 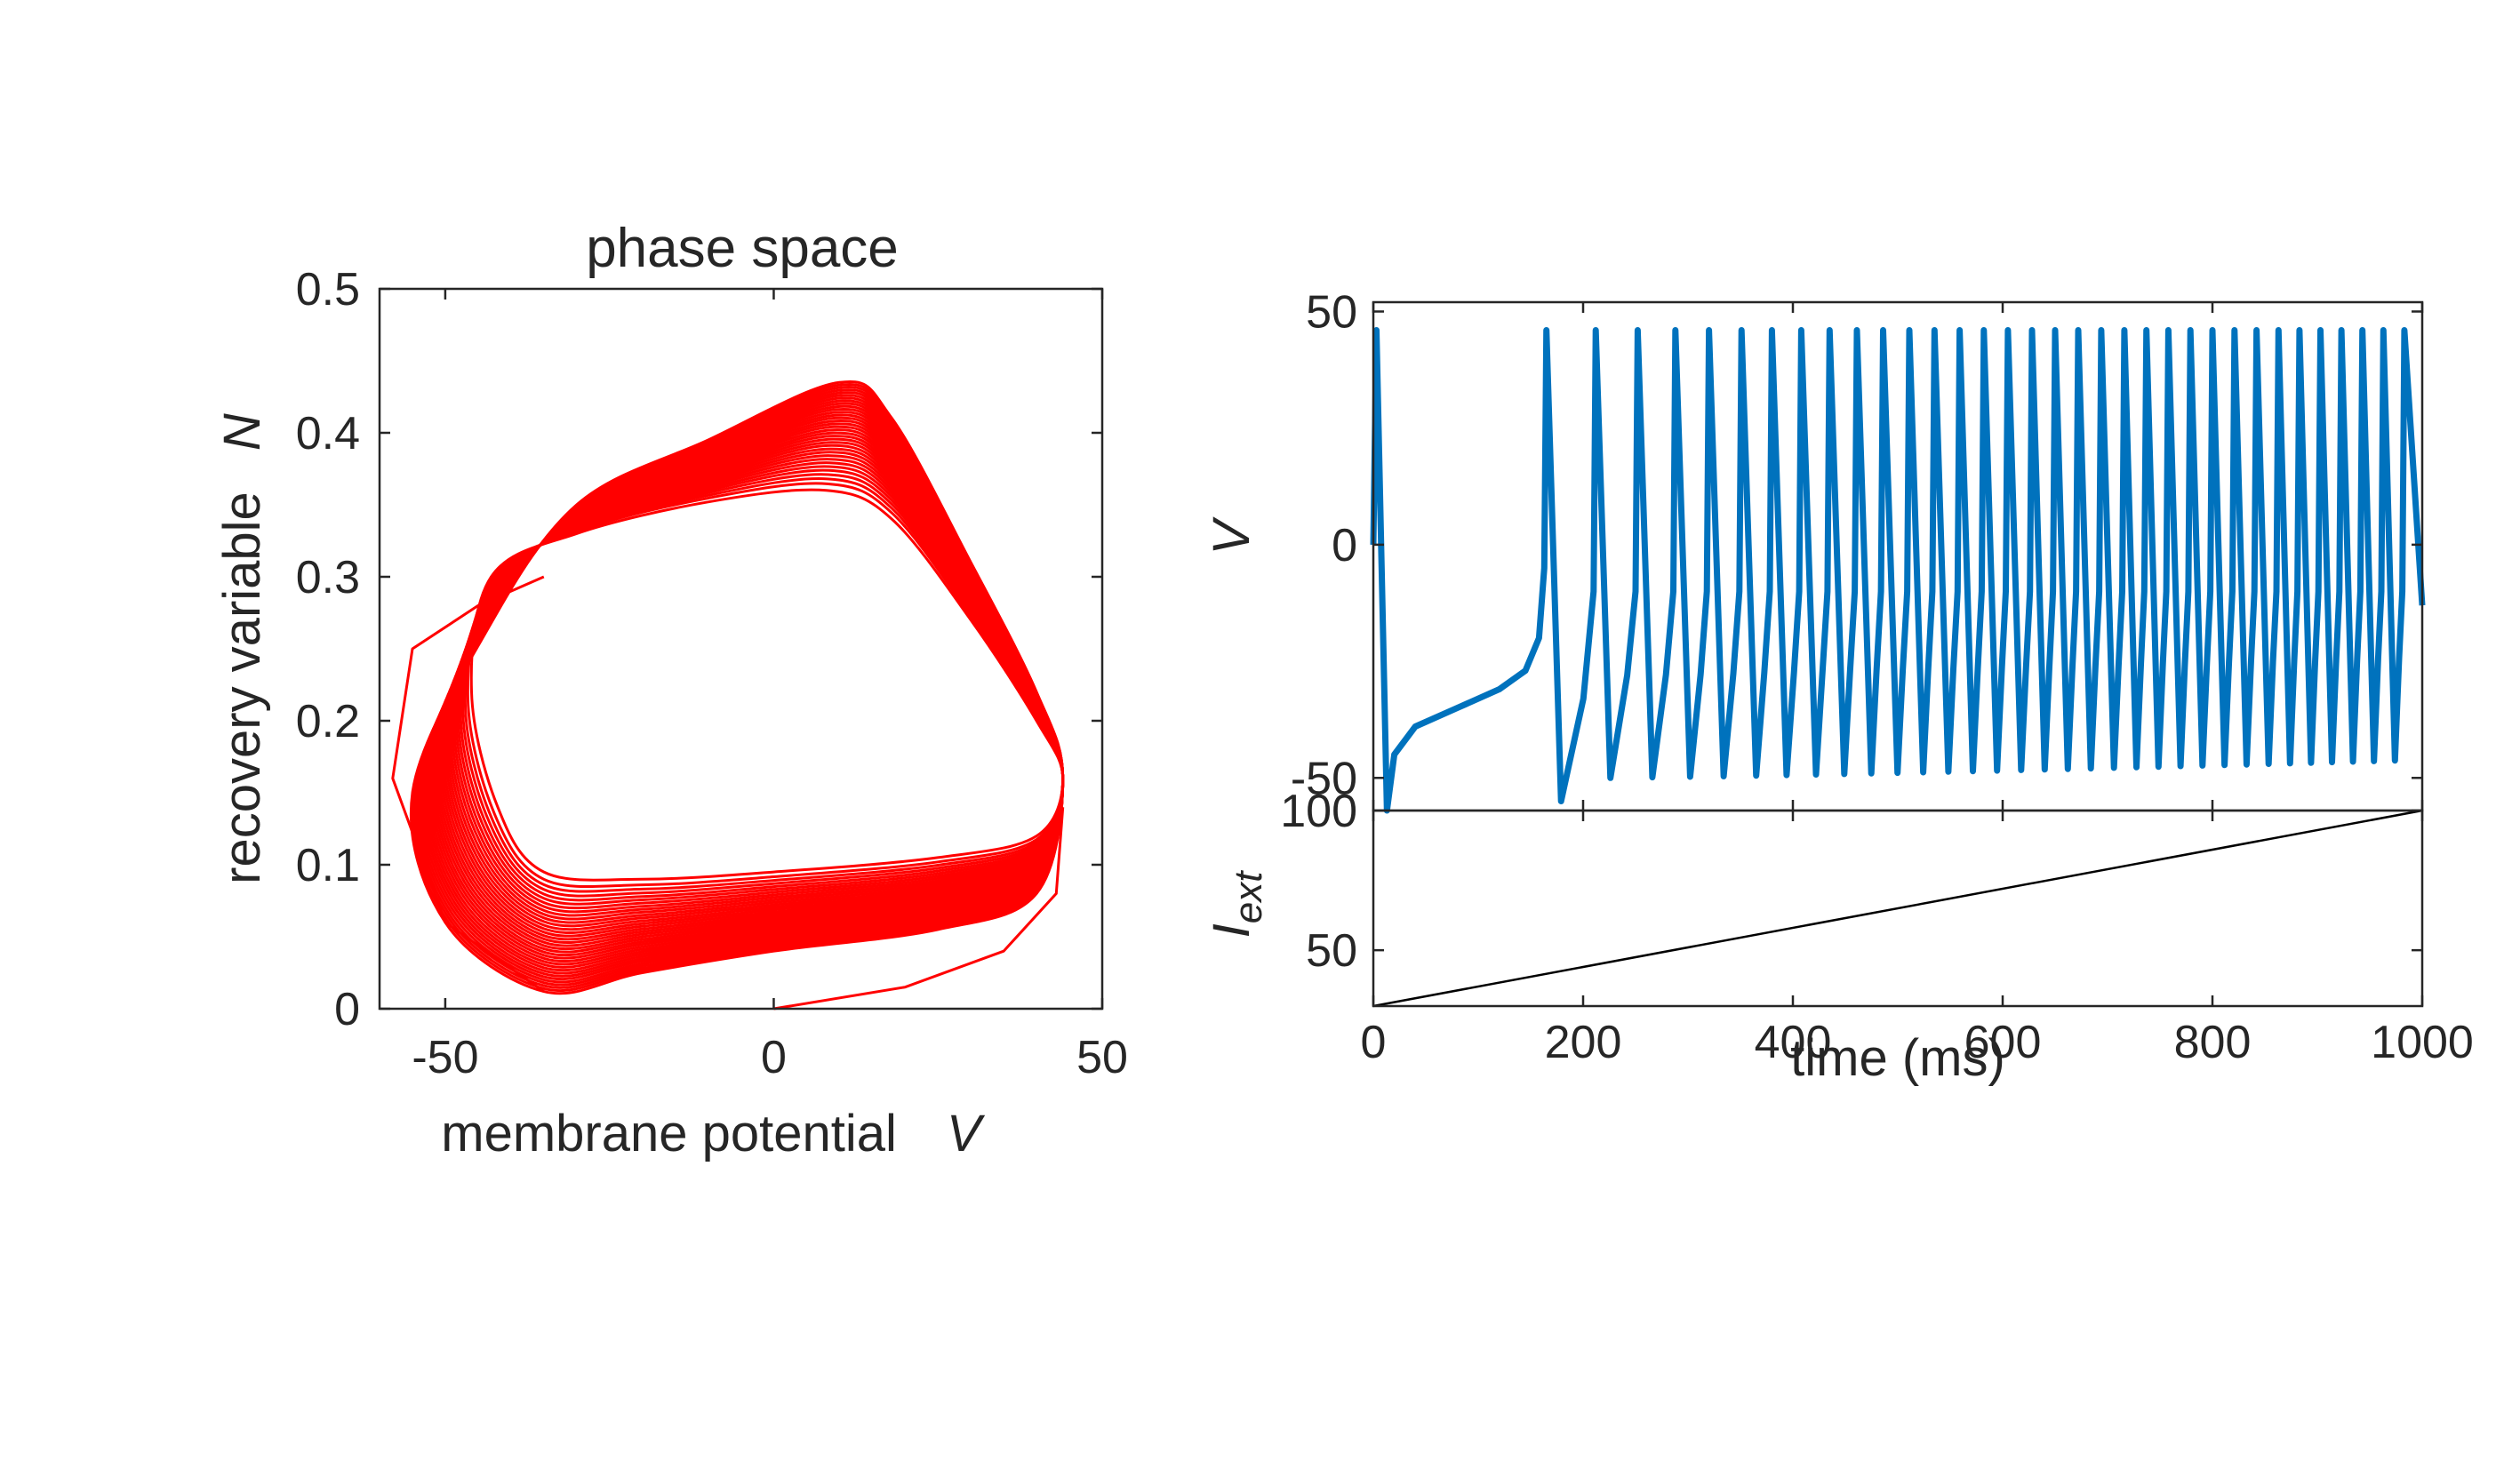 I want to click on phase-ytick-label: 0.1, so click(x=328, y=866).